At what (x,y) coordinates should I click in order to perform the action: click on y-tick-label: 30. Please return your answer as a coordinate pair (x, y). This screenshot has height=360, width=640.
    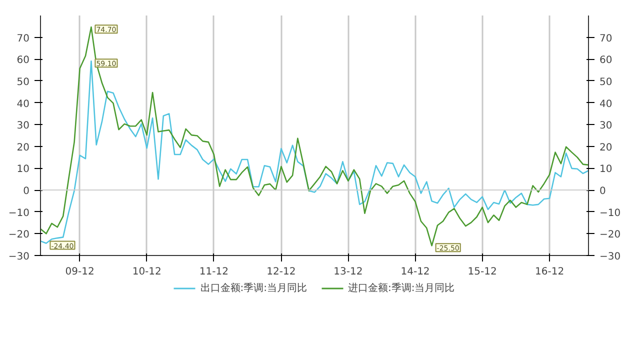
    Looking at the image, I should click on (23, 126).